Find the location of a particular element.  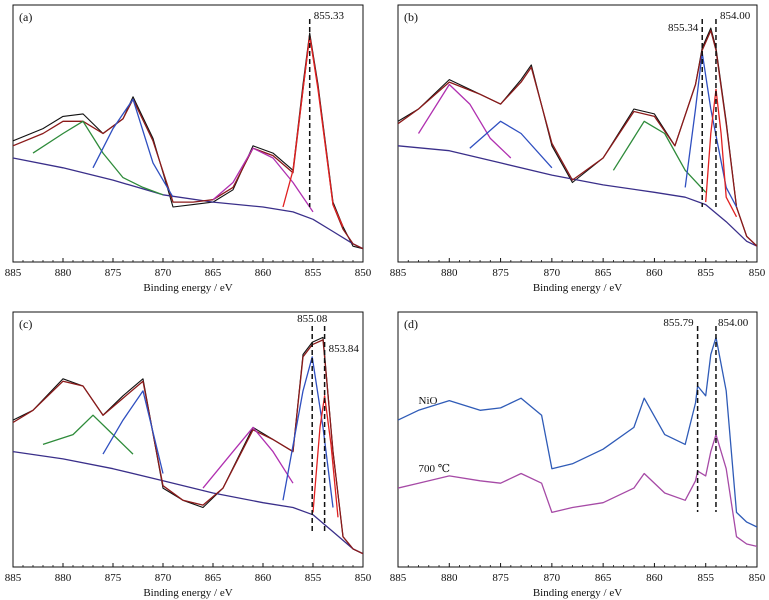

series-label: NiO is located at coordinates (428, 401).